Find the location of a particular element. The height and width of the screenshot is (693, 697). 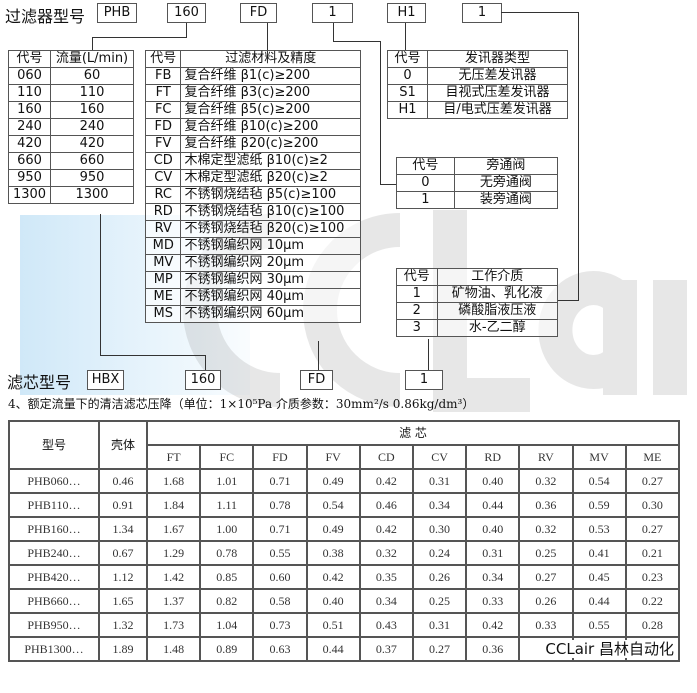

value-cell: 0.53 is located at coordinates (599, 529).